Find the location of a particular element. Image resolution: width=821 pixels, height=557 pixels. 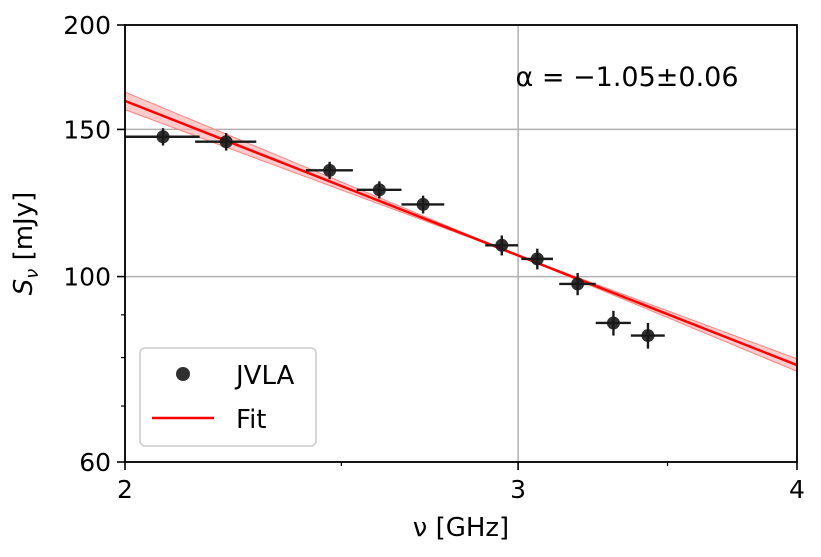

x-tick-label: 3 is located at coordinates (518, 489).